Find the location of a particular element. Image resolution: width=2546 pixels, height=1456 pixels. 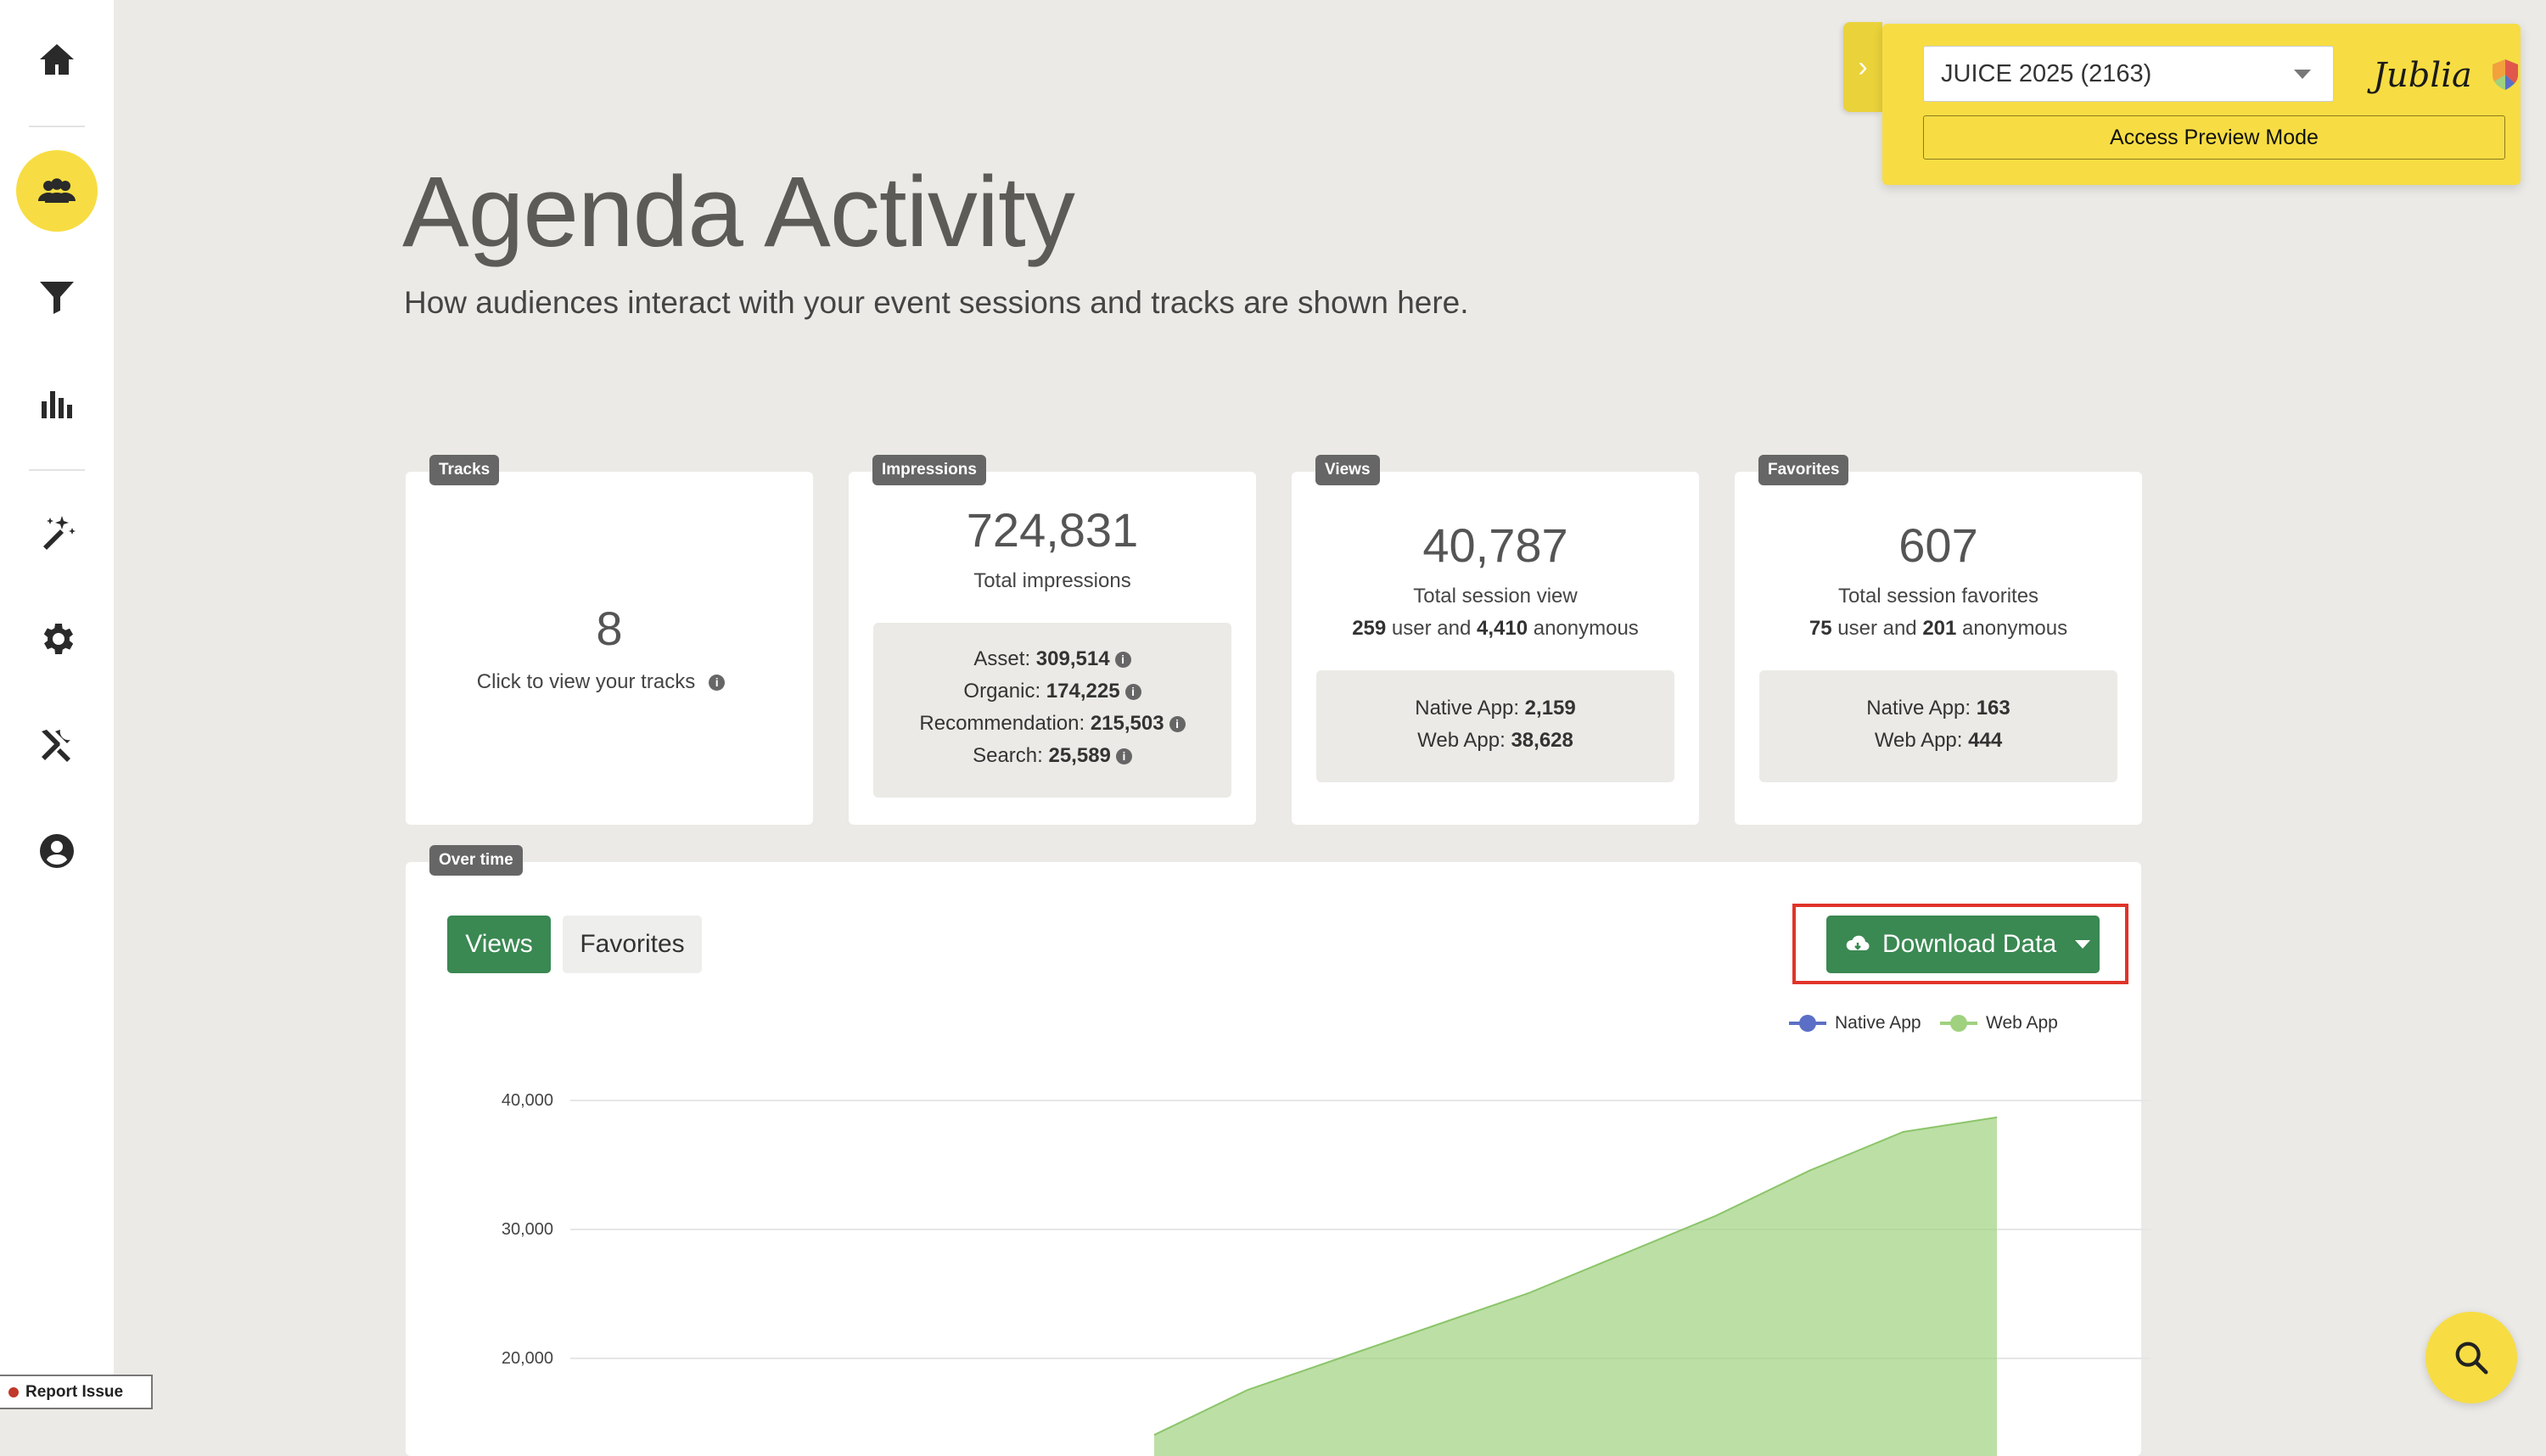

search-icon is located at coordinates (2472, 1358).